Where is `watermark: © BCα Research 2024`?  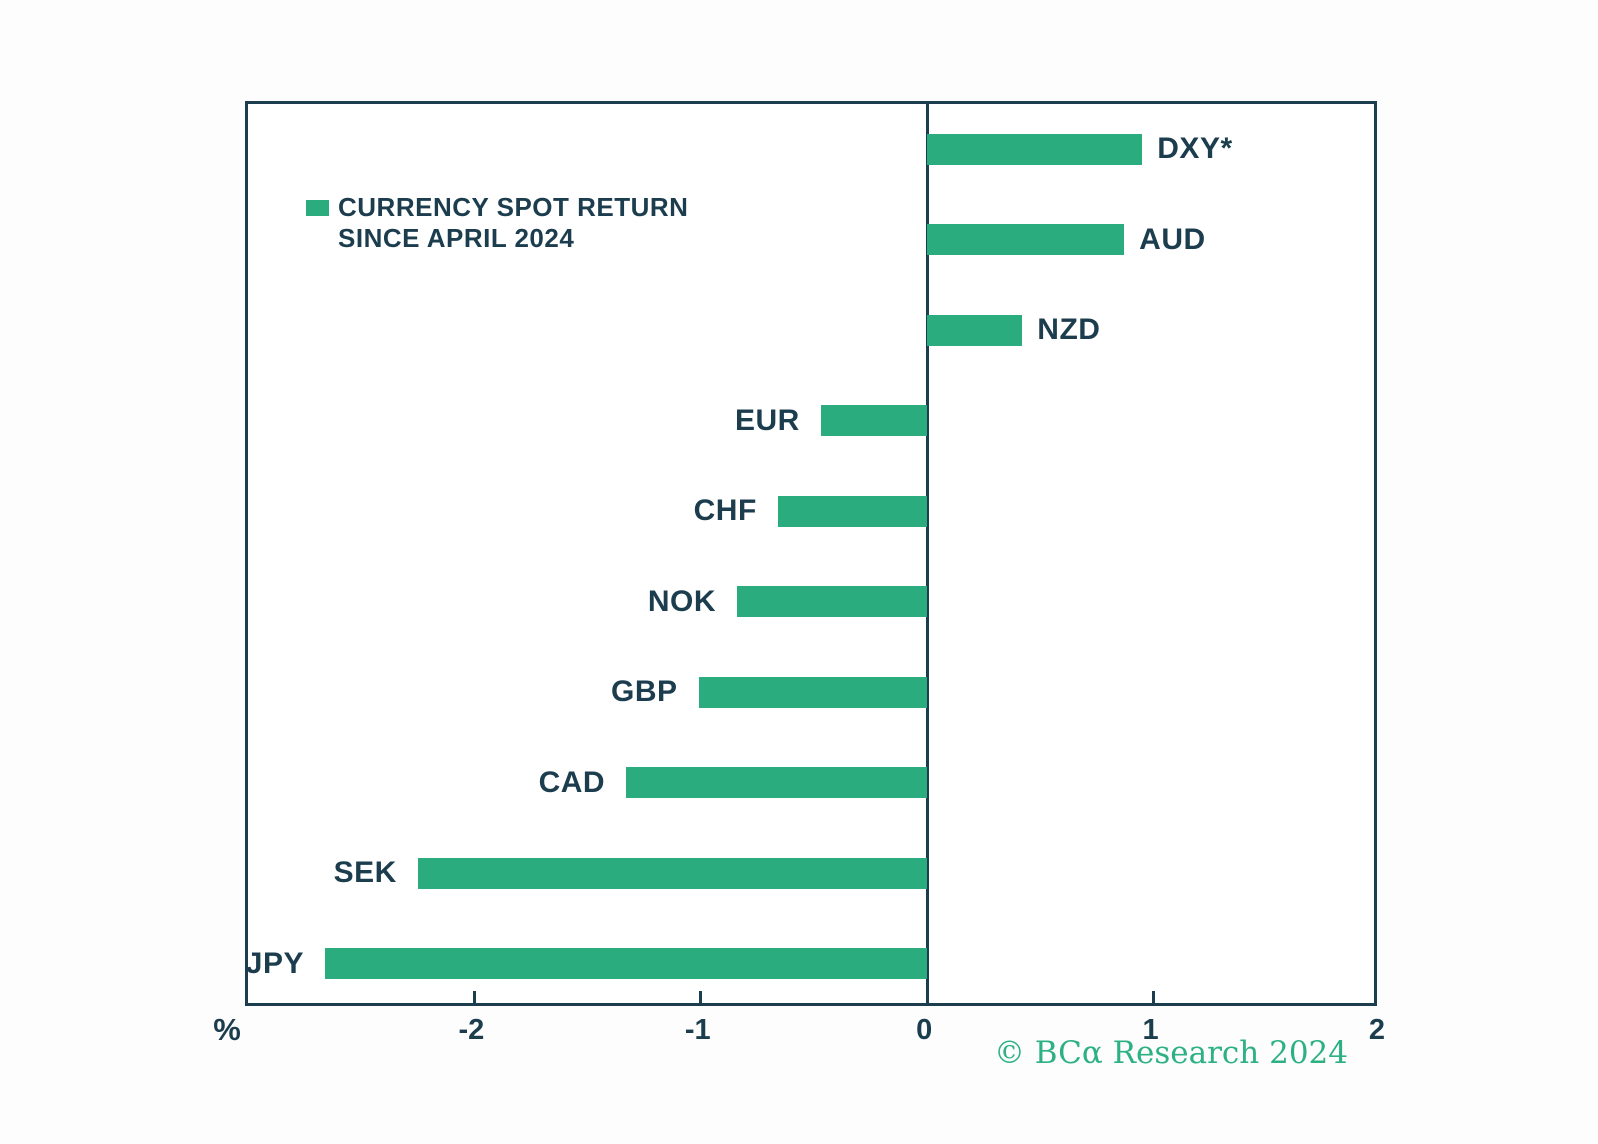 watermark: © BCα Research 2024 is located at coordinates (1170, 1053).